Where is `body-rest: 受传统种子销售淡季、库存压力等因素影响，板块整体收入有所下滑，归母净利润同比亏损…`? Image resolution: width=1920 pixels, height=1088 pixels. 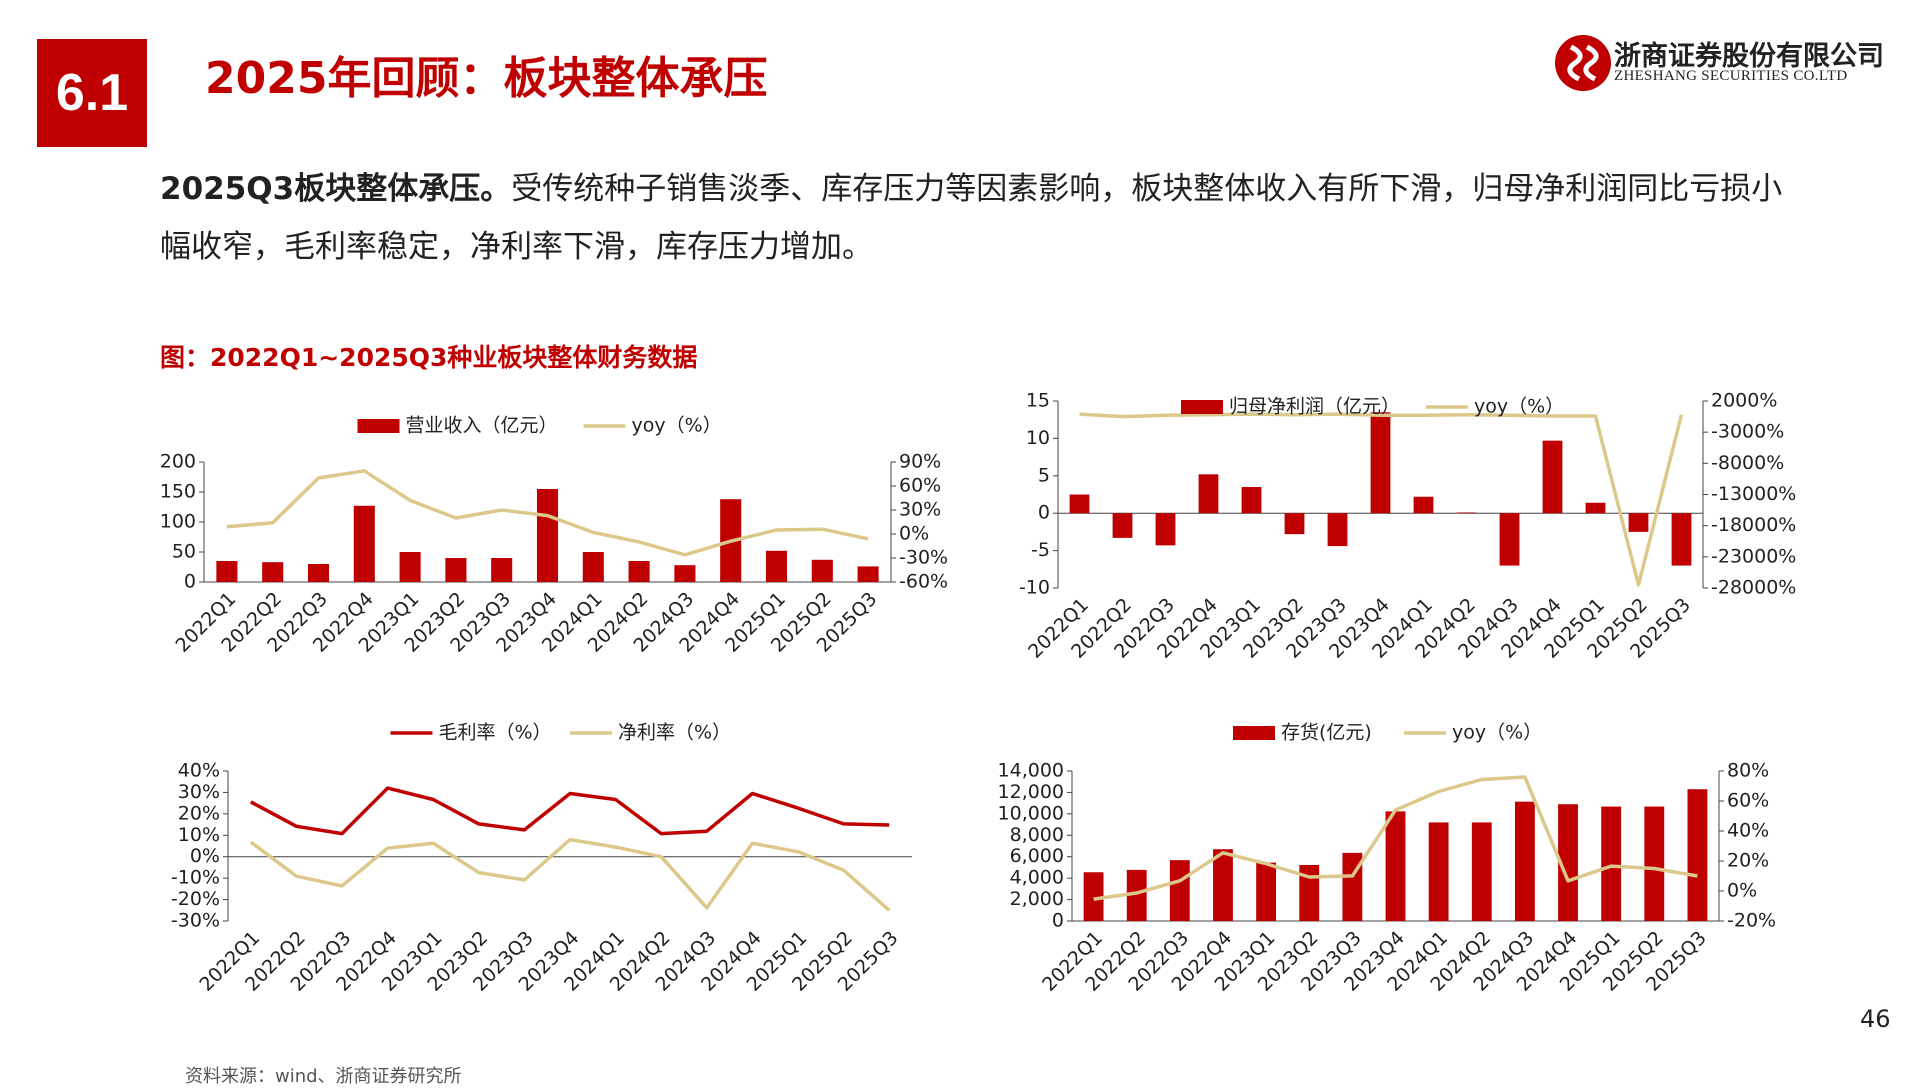 body-rest: 受传统种子销售淡季、库存压力等因素影响，板块整体收入有所下滑，归母净利润同比亏损… is located at coordinates (971, 218).